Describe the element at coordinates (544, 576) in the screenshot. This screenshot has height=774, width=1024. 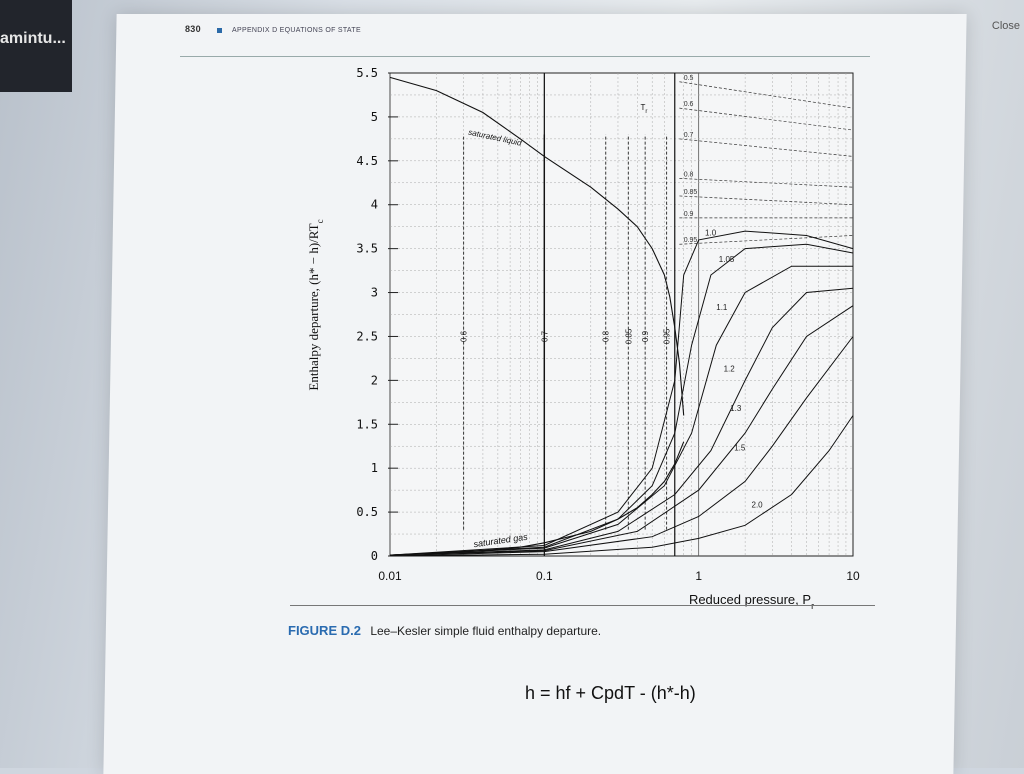
I see `x-tick-label: 0.1` at that location.